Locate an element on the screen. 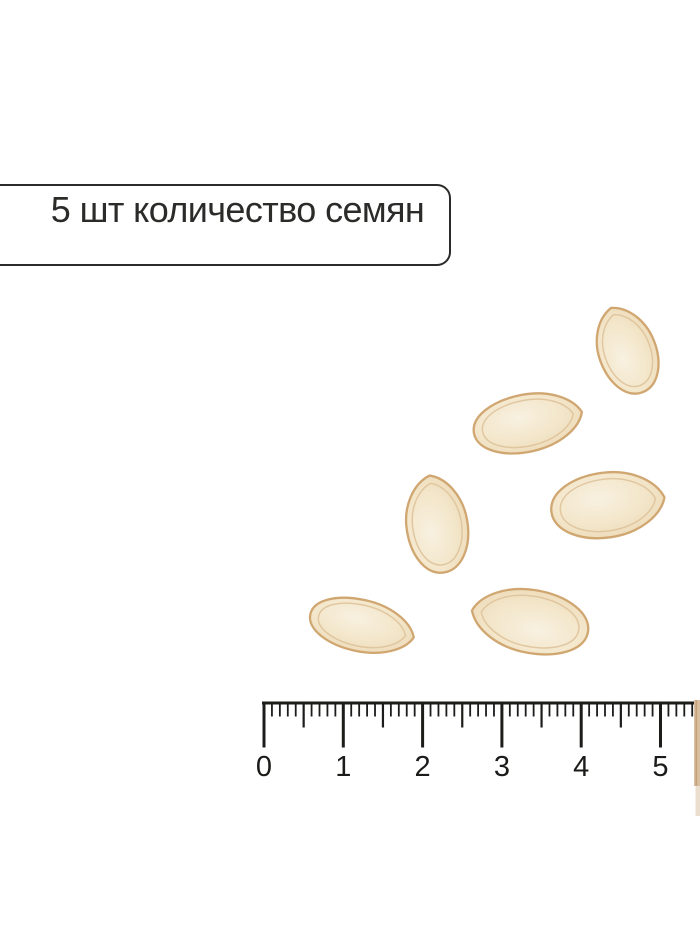 The height and width of the screenshot is (933, 700). ruler-number: 2 is located at coordinates (423, 767).